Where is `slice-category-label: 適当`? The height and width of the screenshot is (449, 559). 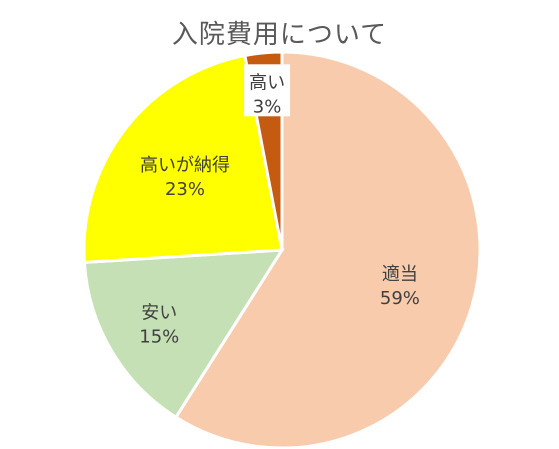 slice-category-label: 適当 is located at coordinates (400, 274).